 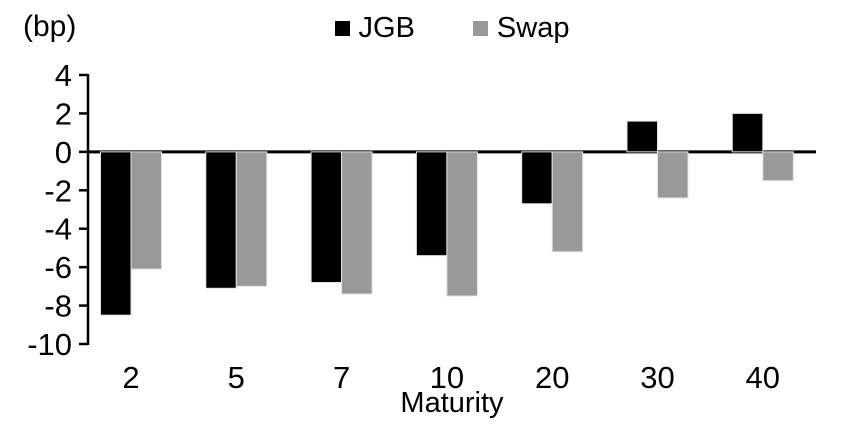 What do you see at coordinates (63, 113) in the screenshot?
I see `y-tick-label: 2` at bounding box center [63, 113].